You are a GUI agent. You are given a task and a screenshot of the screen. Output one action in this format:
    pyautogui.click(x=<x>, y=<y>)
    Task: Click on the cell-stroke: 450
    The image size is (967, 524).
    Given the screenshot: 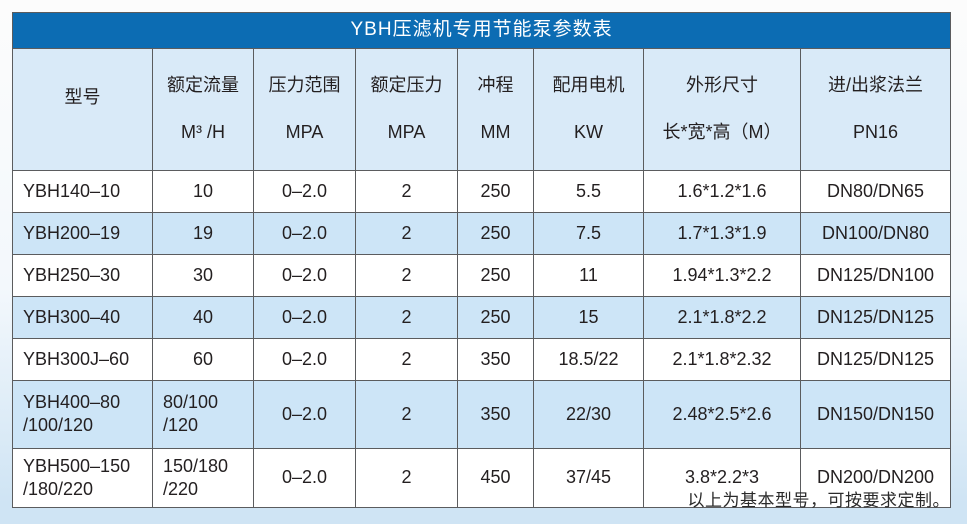 What is the action you would take?
    pyautogui.click(x=495, y=477)
    